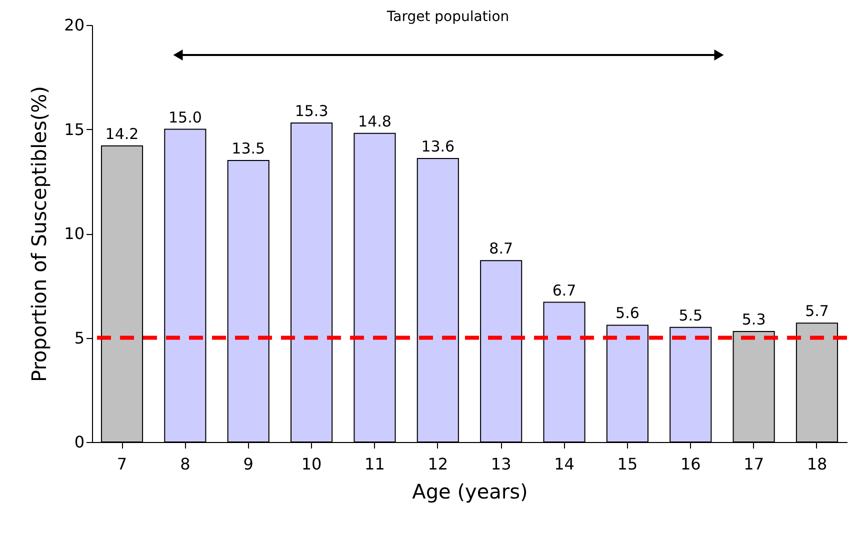  What do you see at coordinates (438, 464) in the screenshot?
I see `x-tick-label: 12` at bounding box center [438, 464].